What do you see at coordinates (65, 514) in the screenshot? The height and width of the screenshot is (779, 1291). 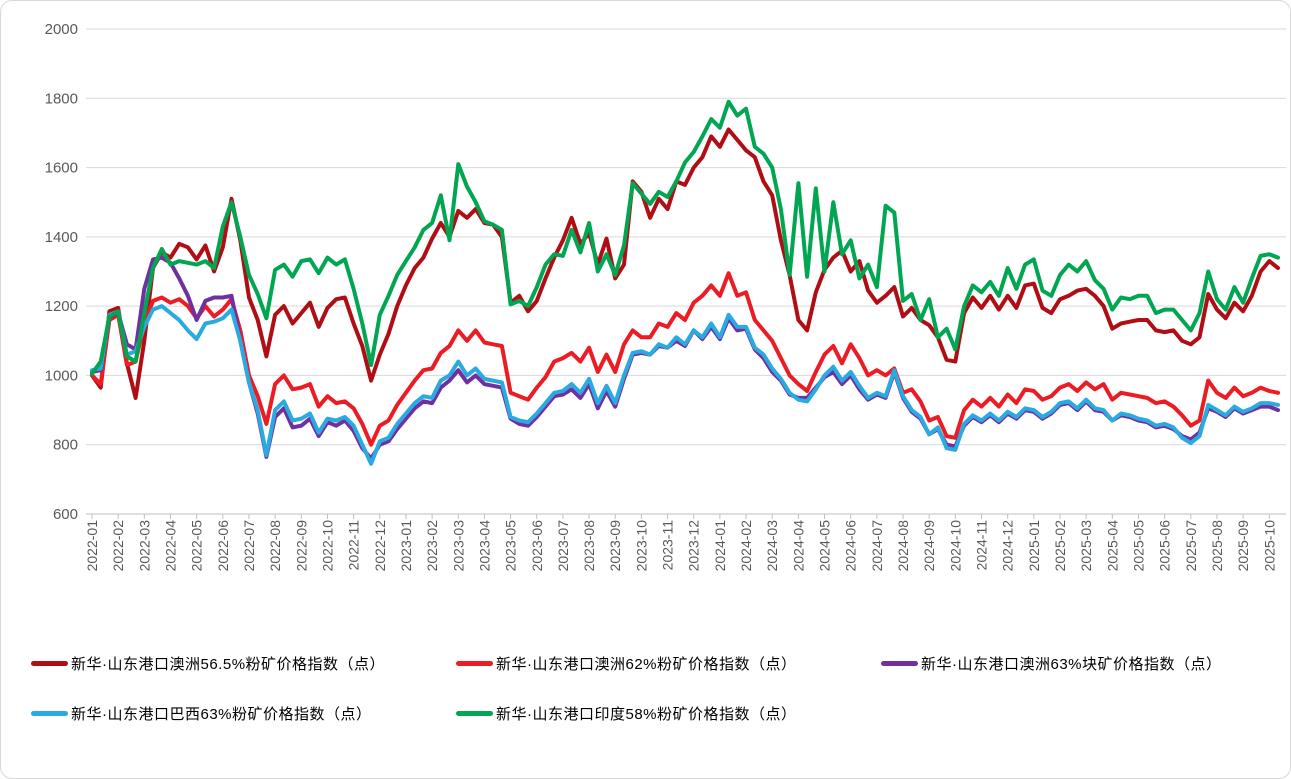 I see `y-axis-tick-label: 600` at bounding box center [65, 514].